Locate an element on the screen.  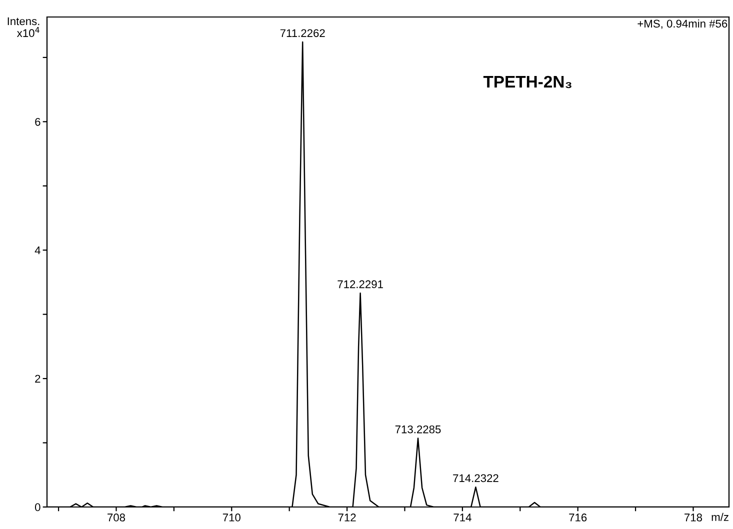
annotation: TPETH-2N₃ is located at coordinates (527, 82).